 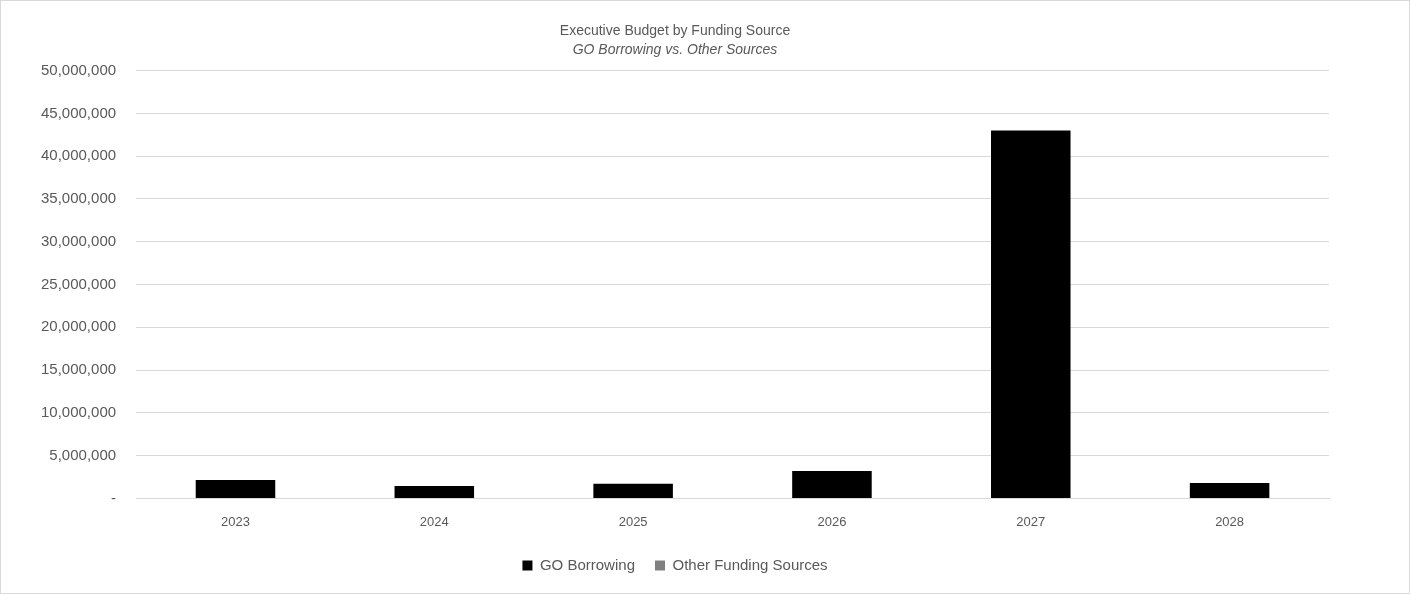 I want to click on y-tick-label: 50,000,000, so click(x=79, y=69).